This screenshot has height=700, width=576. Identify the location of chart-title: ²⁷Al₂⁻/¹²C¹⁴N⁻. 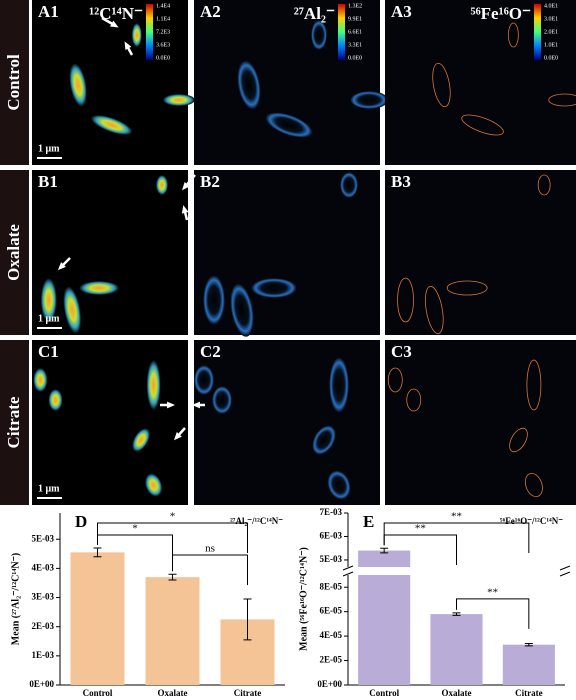
(256, 521).